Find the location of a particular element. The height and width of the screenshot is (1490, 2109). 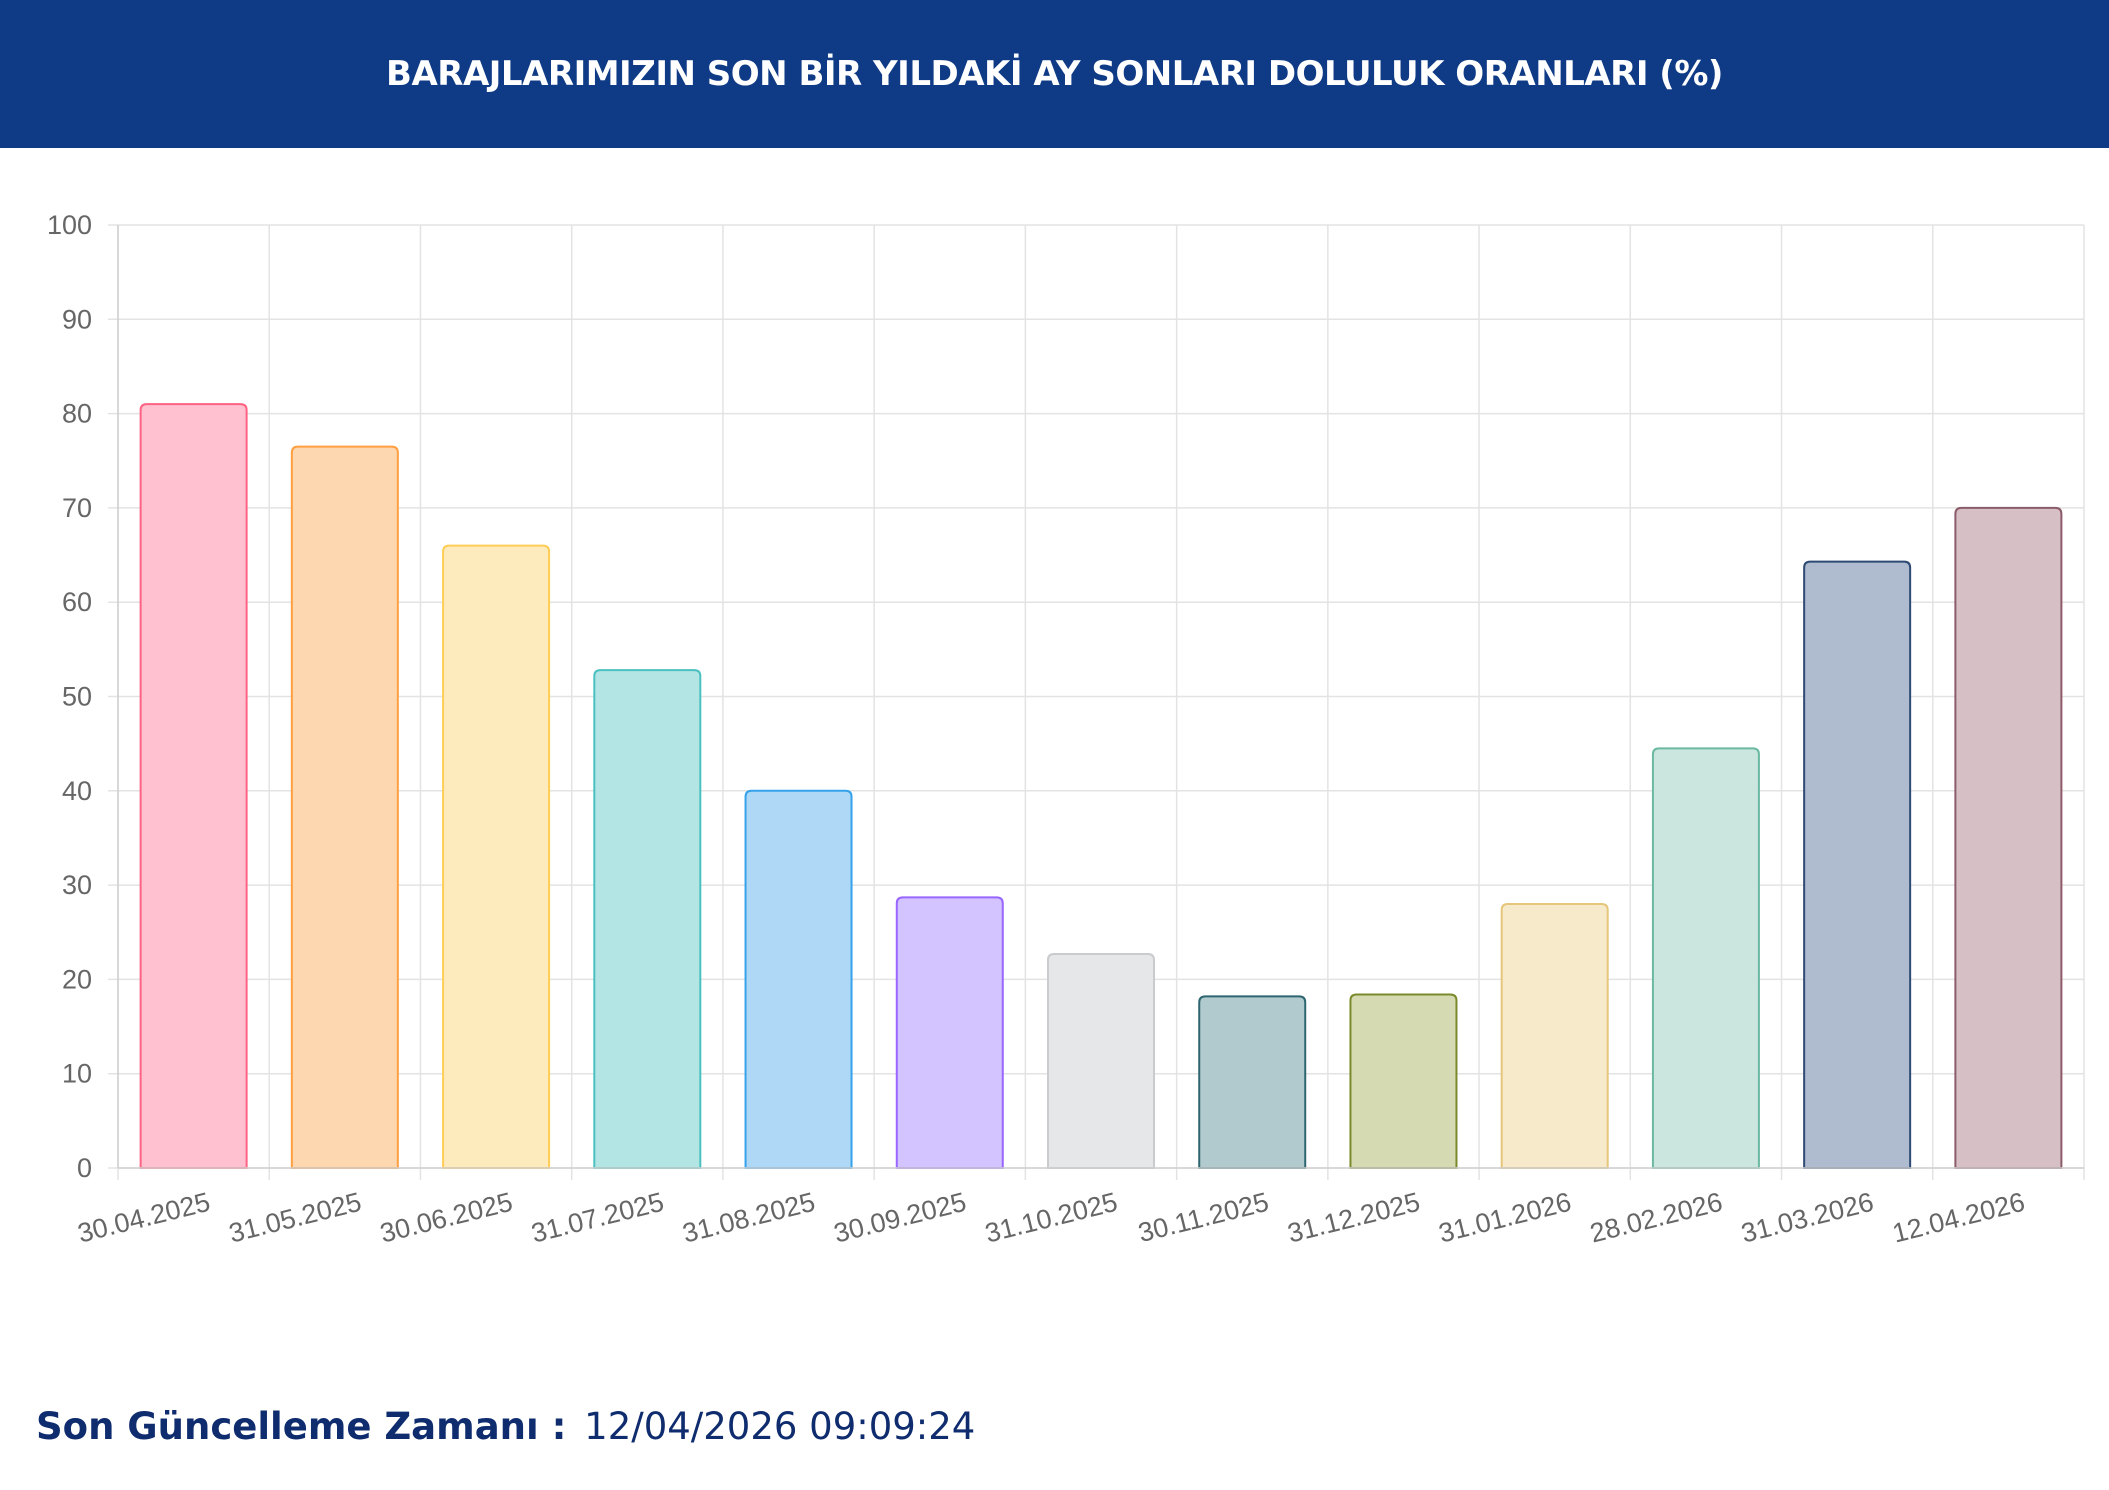

y-tick-label: 40 is located at coordinates (77, 791).